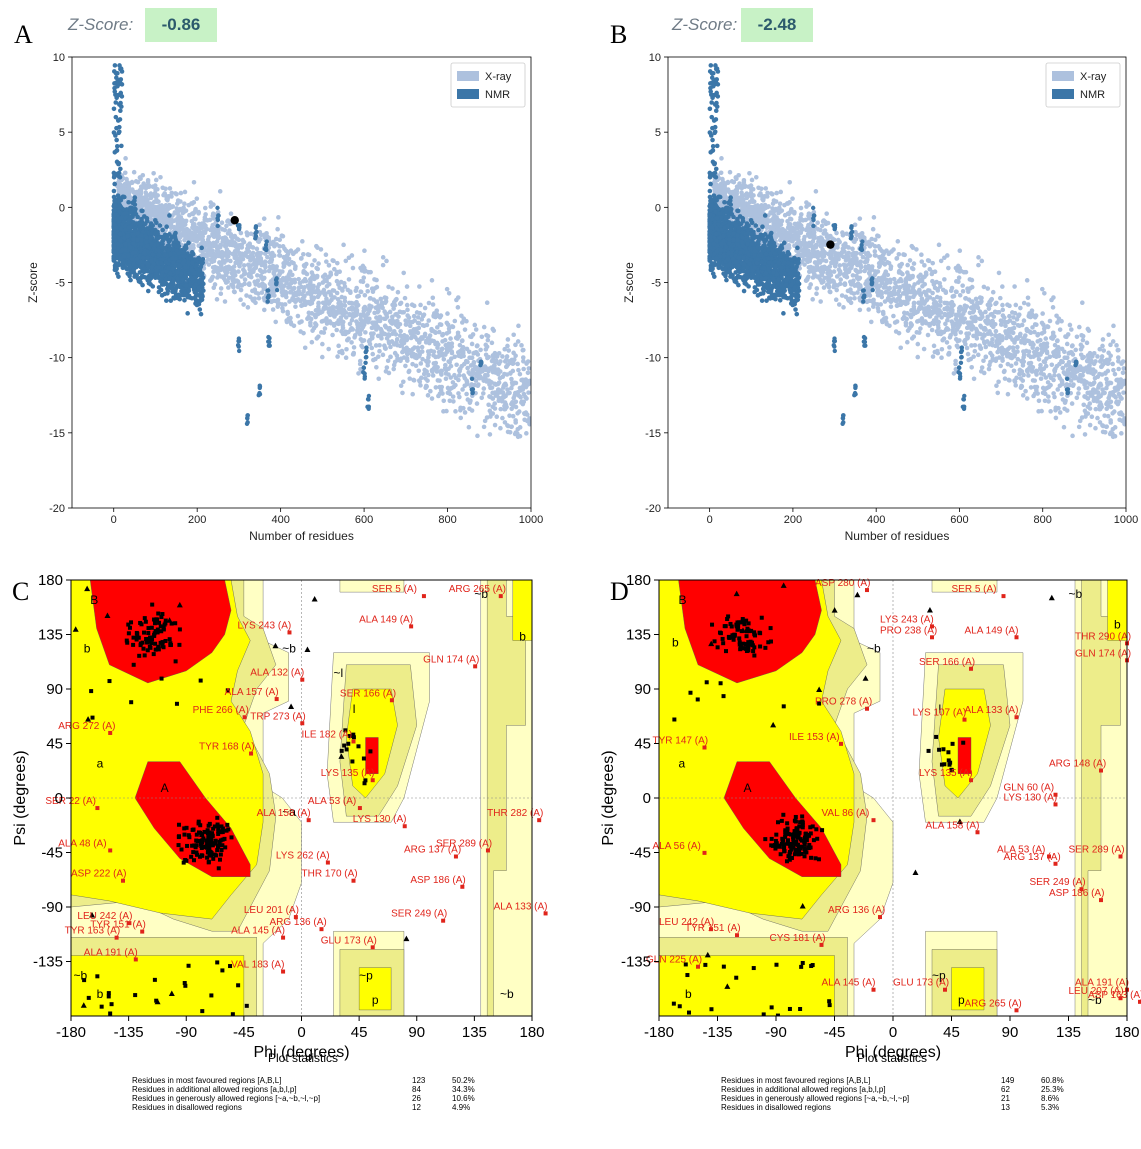  I want to click on y-tick-label: -5, so click(60, 284).